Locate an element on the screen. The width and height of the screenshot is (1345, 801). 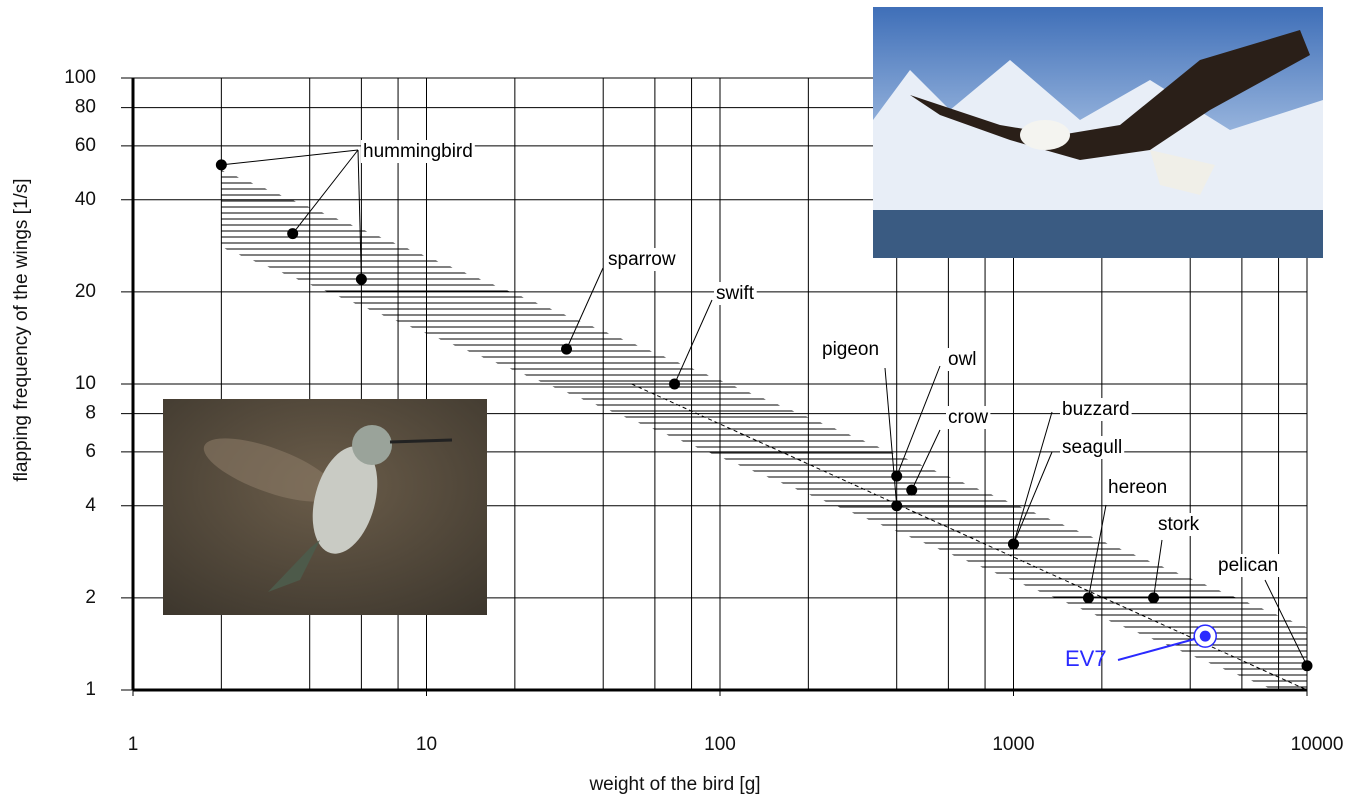
x-tick-label: 100 is located at coordinates (720, 744).